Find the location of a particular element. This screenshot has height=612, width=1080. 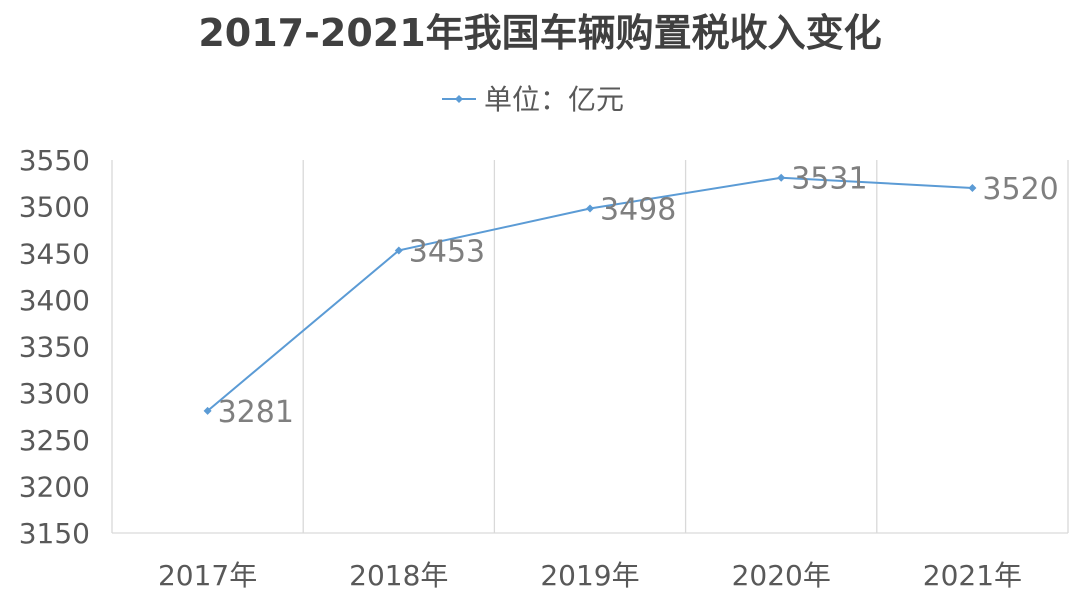

legend-label: 单位：亿元 is located at coordinates (554, 99).